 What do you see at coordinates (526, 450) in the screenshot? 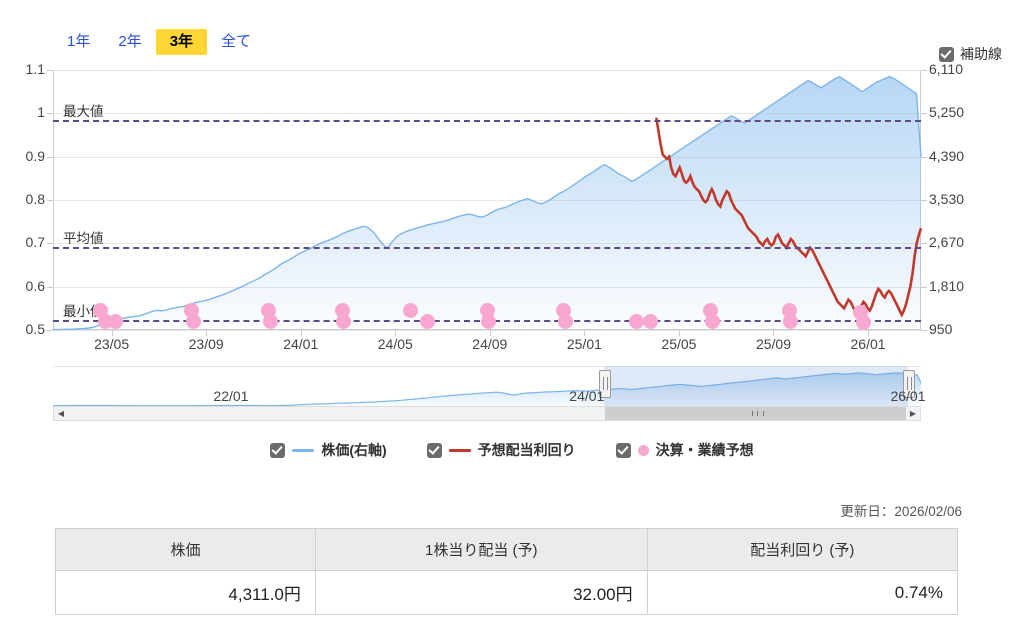
I see `legend-label: 予想配当利回り` at bounding box center [526, 450].